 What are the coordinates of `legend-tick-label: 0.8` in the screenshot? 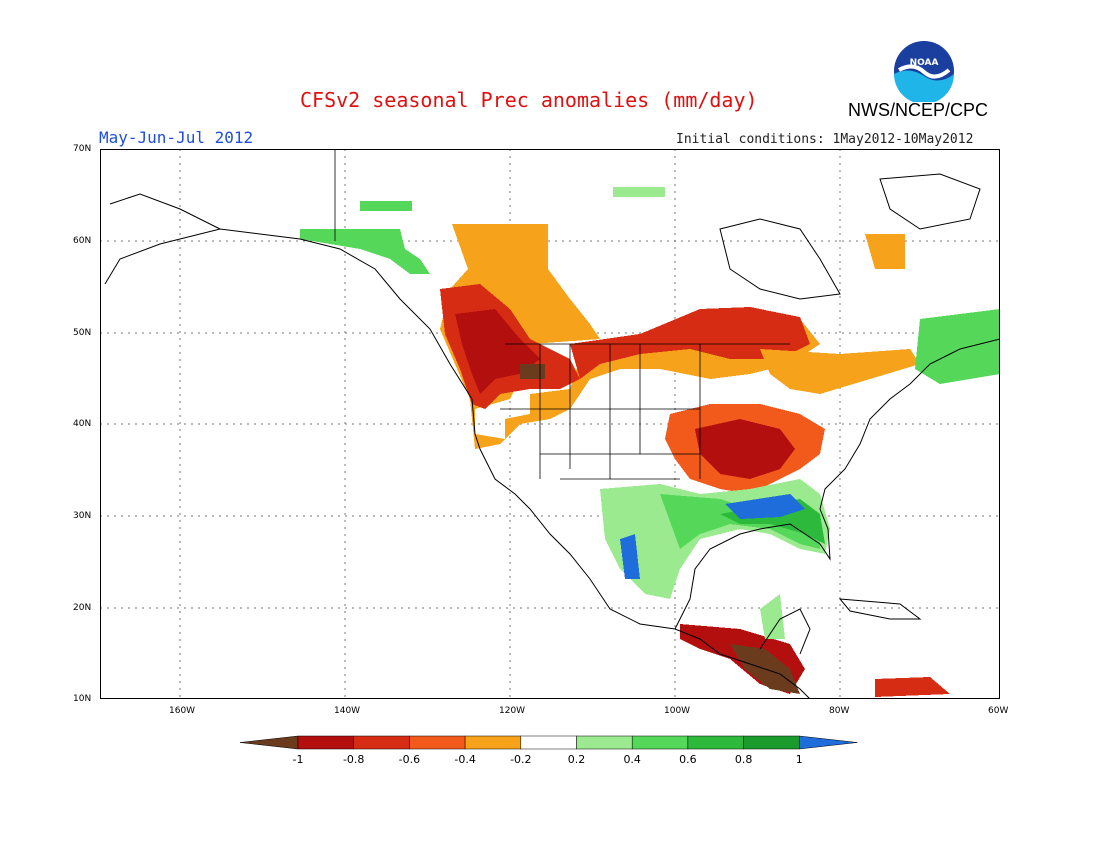 It's located at (744, 759).